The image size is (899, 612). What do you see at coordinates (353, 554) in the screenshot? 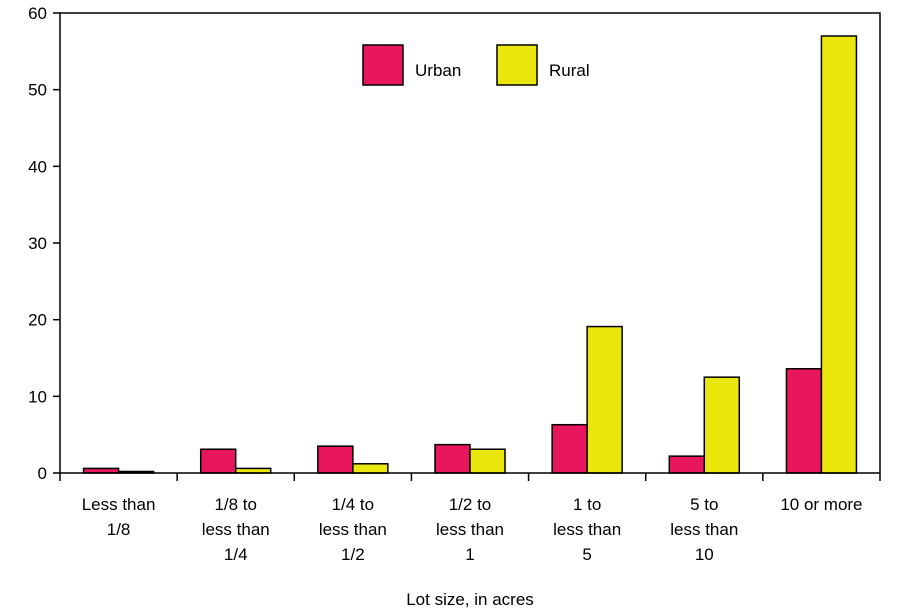
I see `x-category-label: 1/2` at bounding box center [353, 554].